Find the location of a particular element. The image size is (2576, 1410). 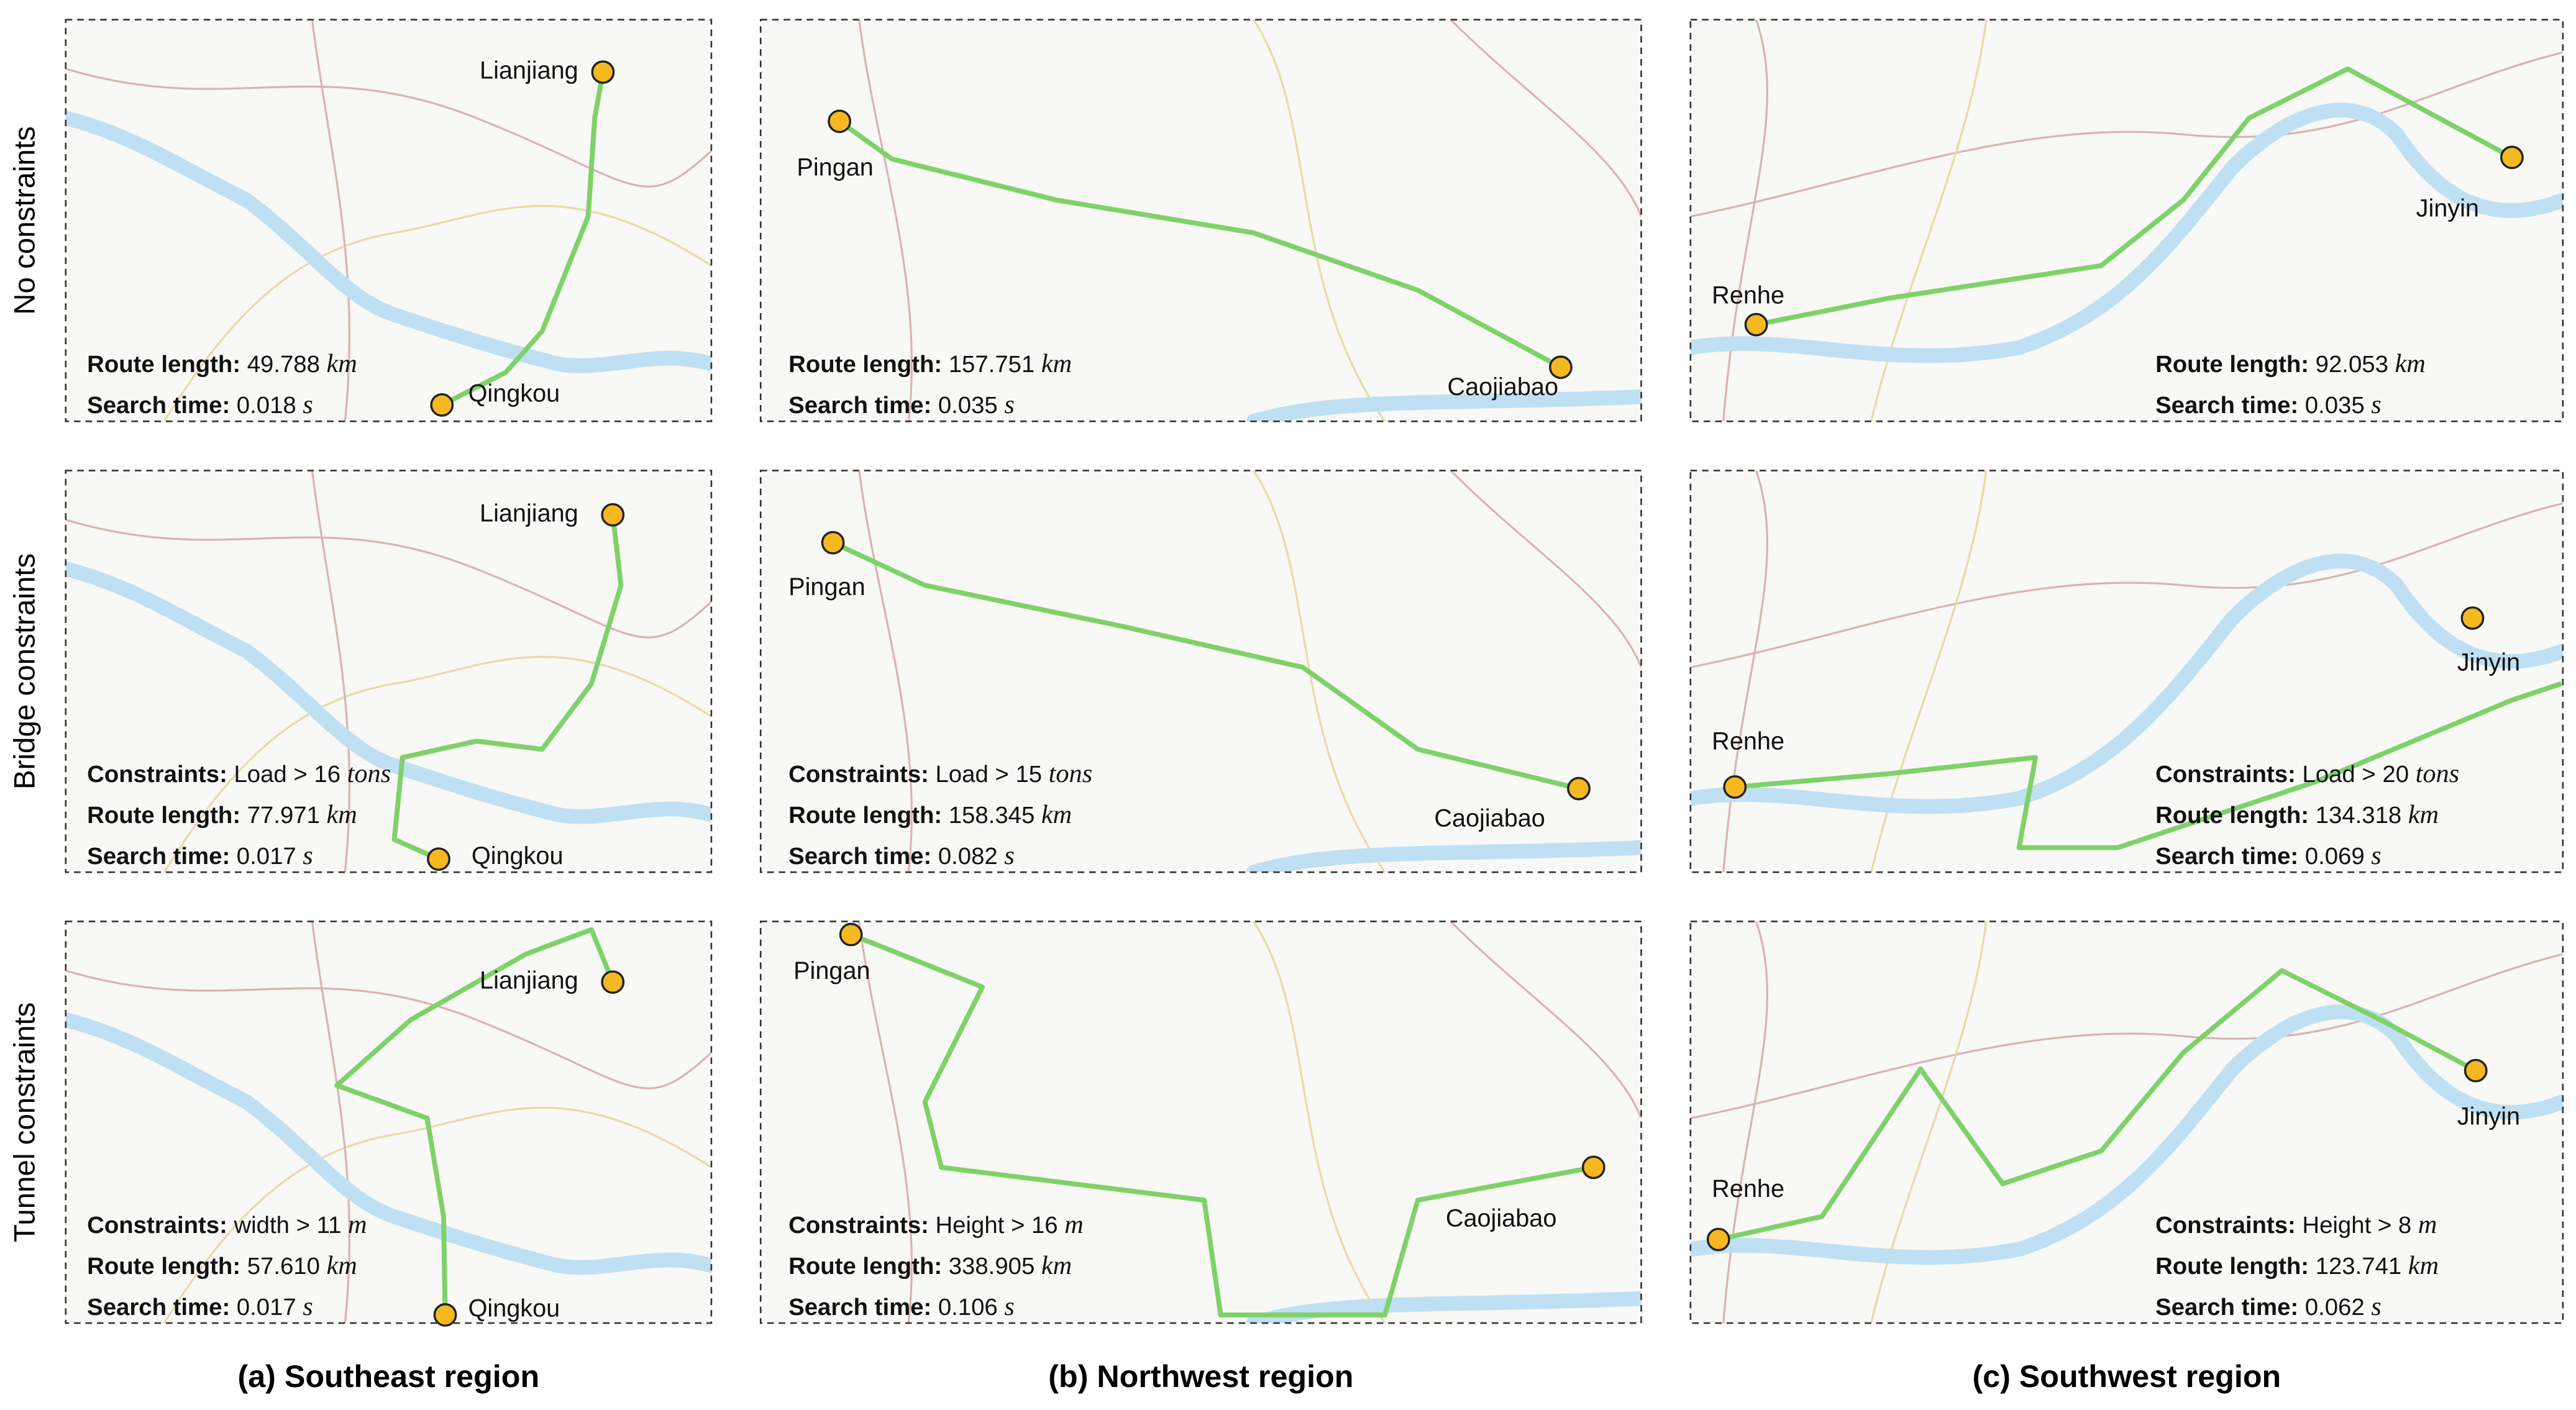

end-label: Qingkou is located at coordinates (514, 393).